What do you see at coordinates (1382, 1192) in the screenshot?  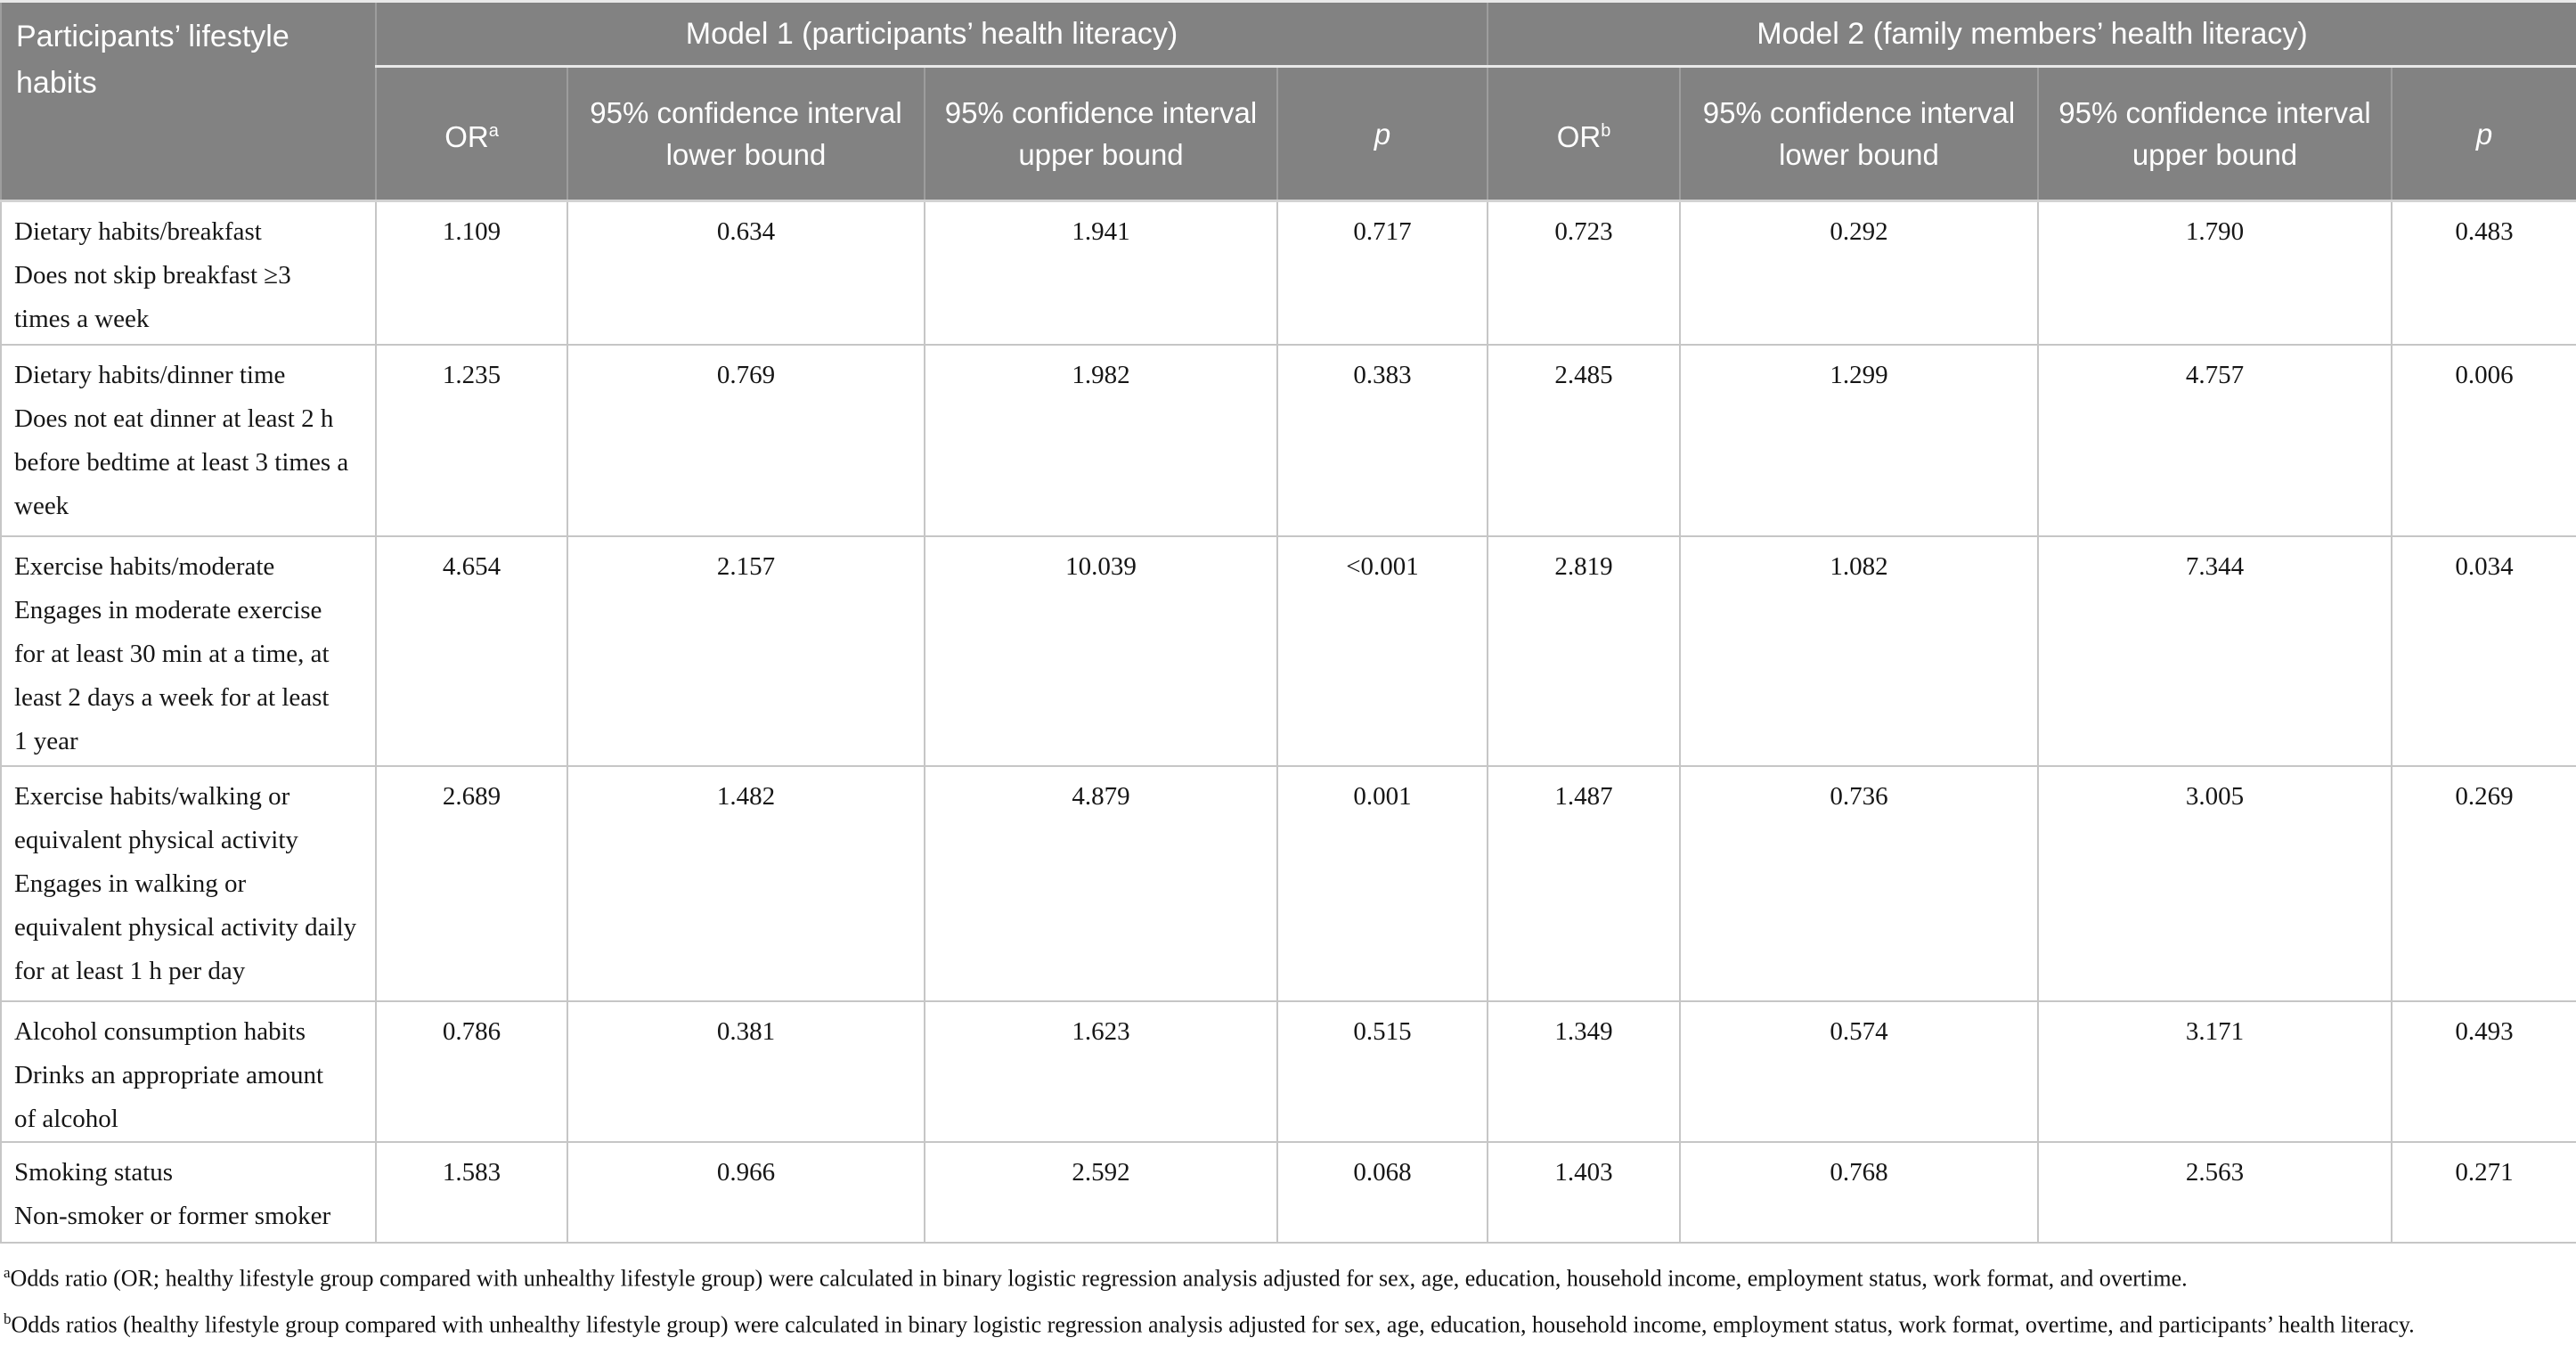 I see `m1-p-value: 0.068` at bounding box center [1382, 1192].